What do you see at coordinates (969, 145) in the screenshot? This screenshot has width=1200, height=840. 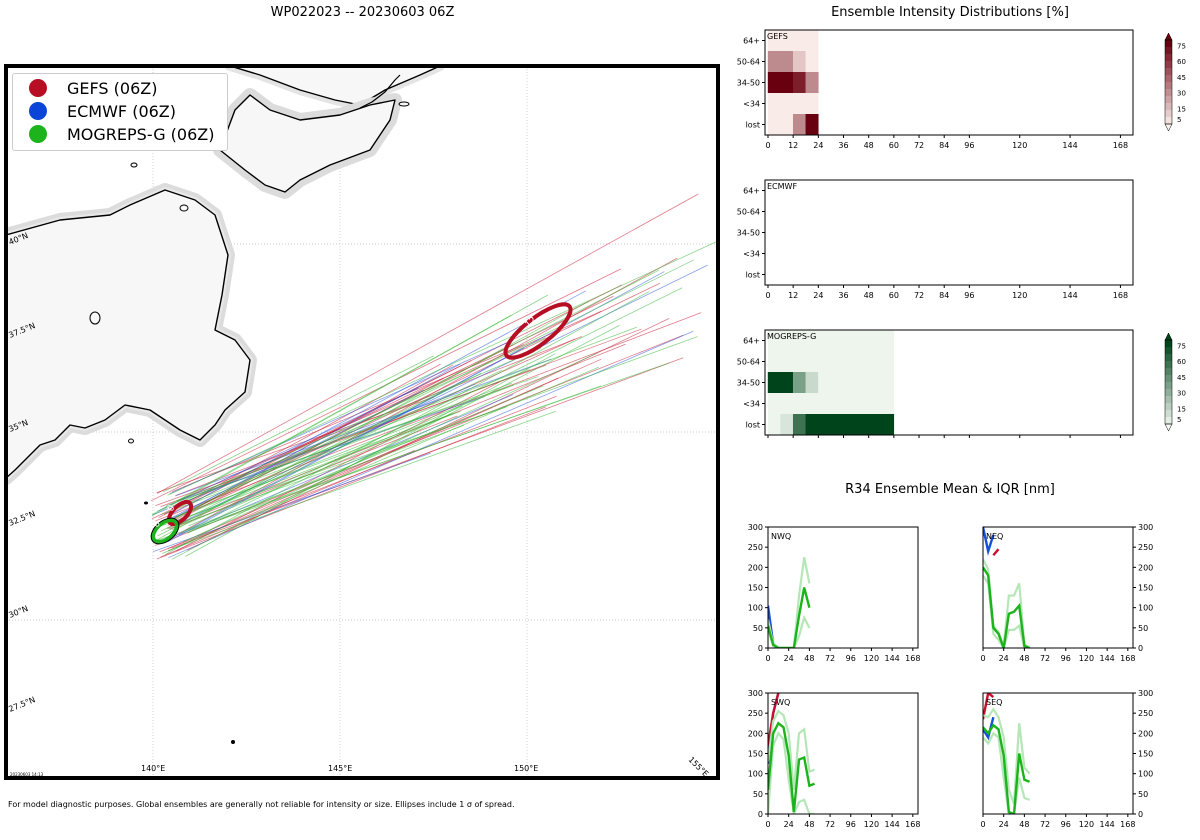 I see `heatmap-xtick: 96` at bounding box center [969, 145].